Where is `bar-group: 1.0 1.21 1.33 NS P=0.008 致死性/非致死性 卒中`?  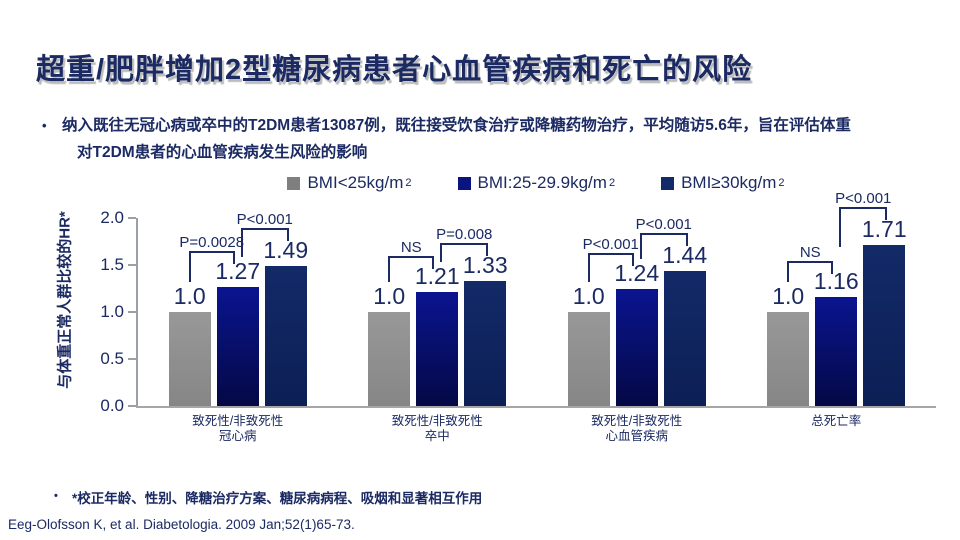 bar-group: 1.0 1.21 1.33 NS P=0.008 致死性/非致死性 卒中 is located at coordinates (438, 330).